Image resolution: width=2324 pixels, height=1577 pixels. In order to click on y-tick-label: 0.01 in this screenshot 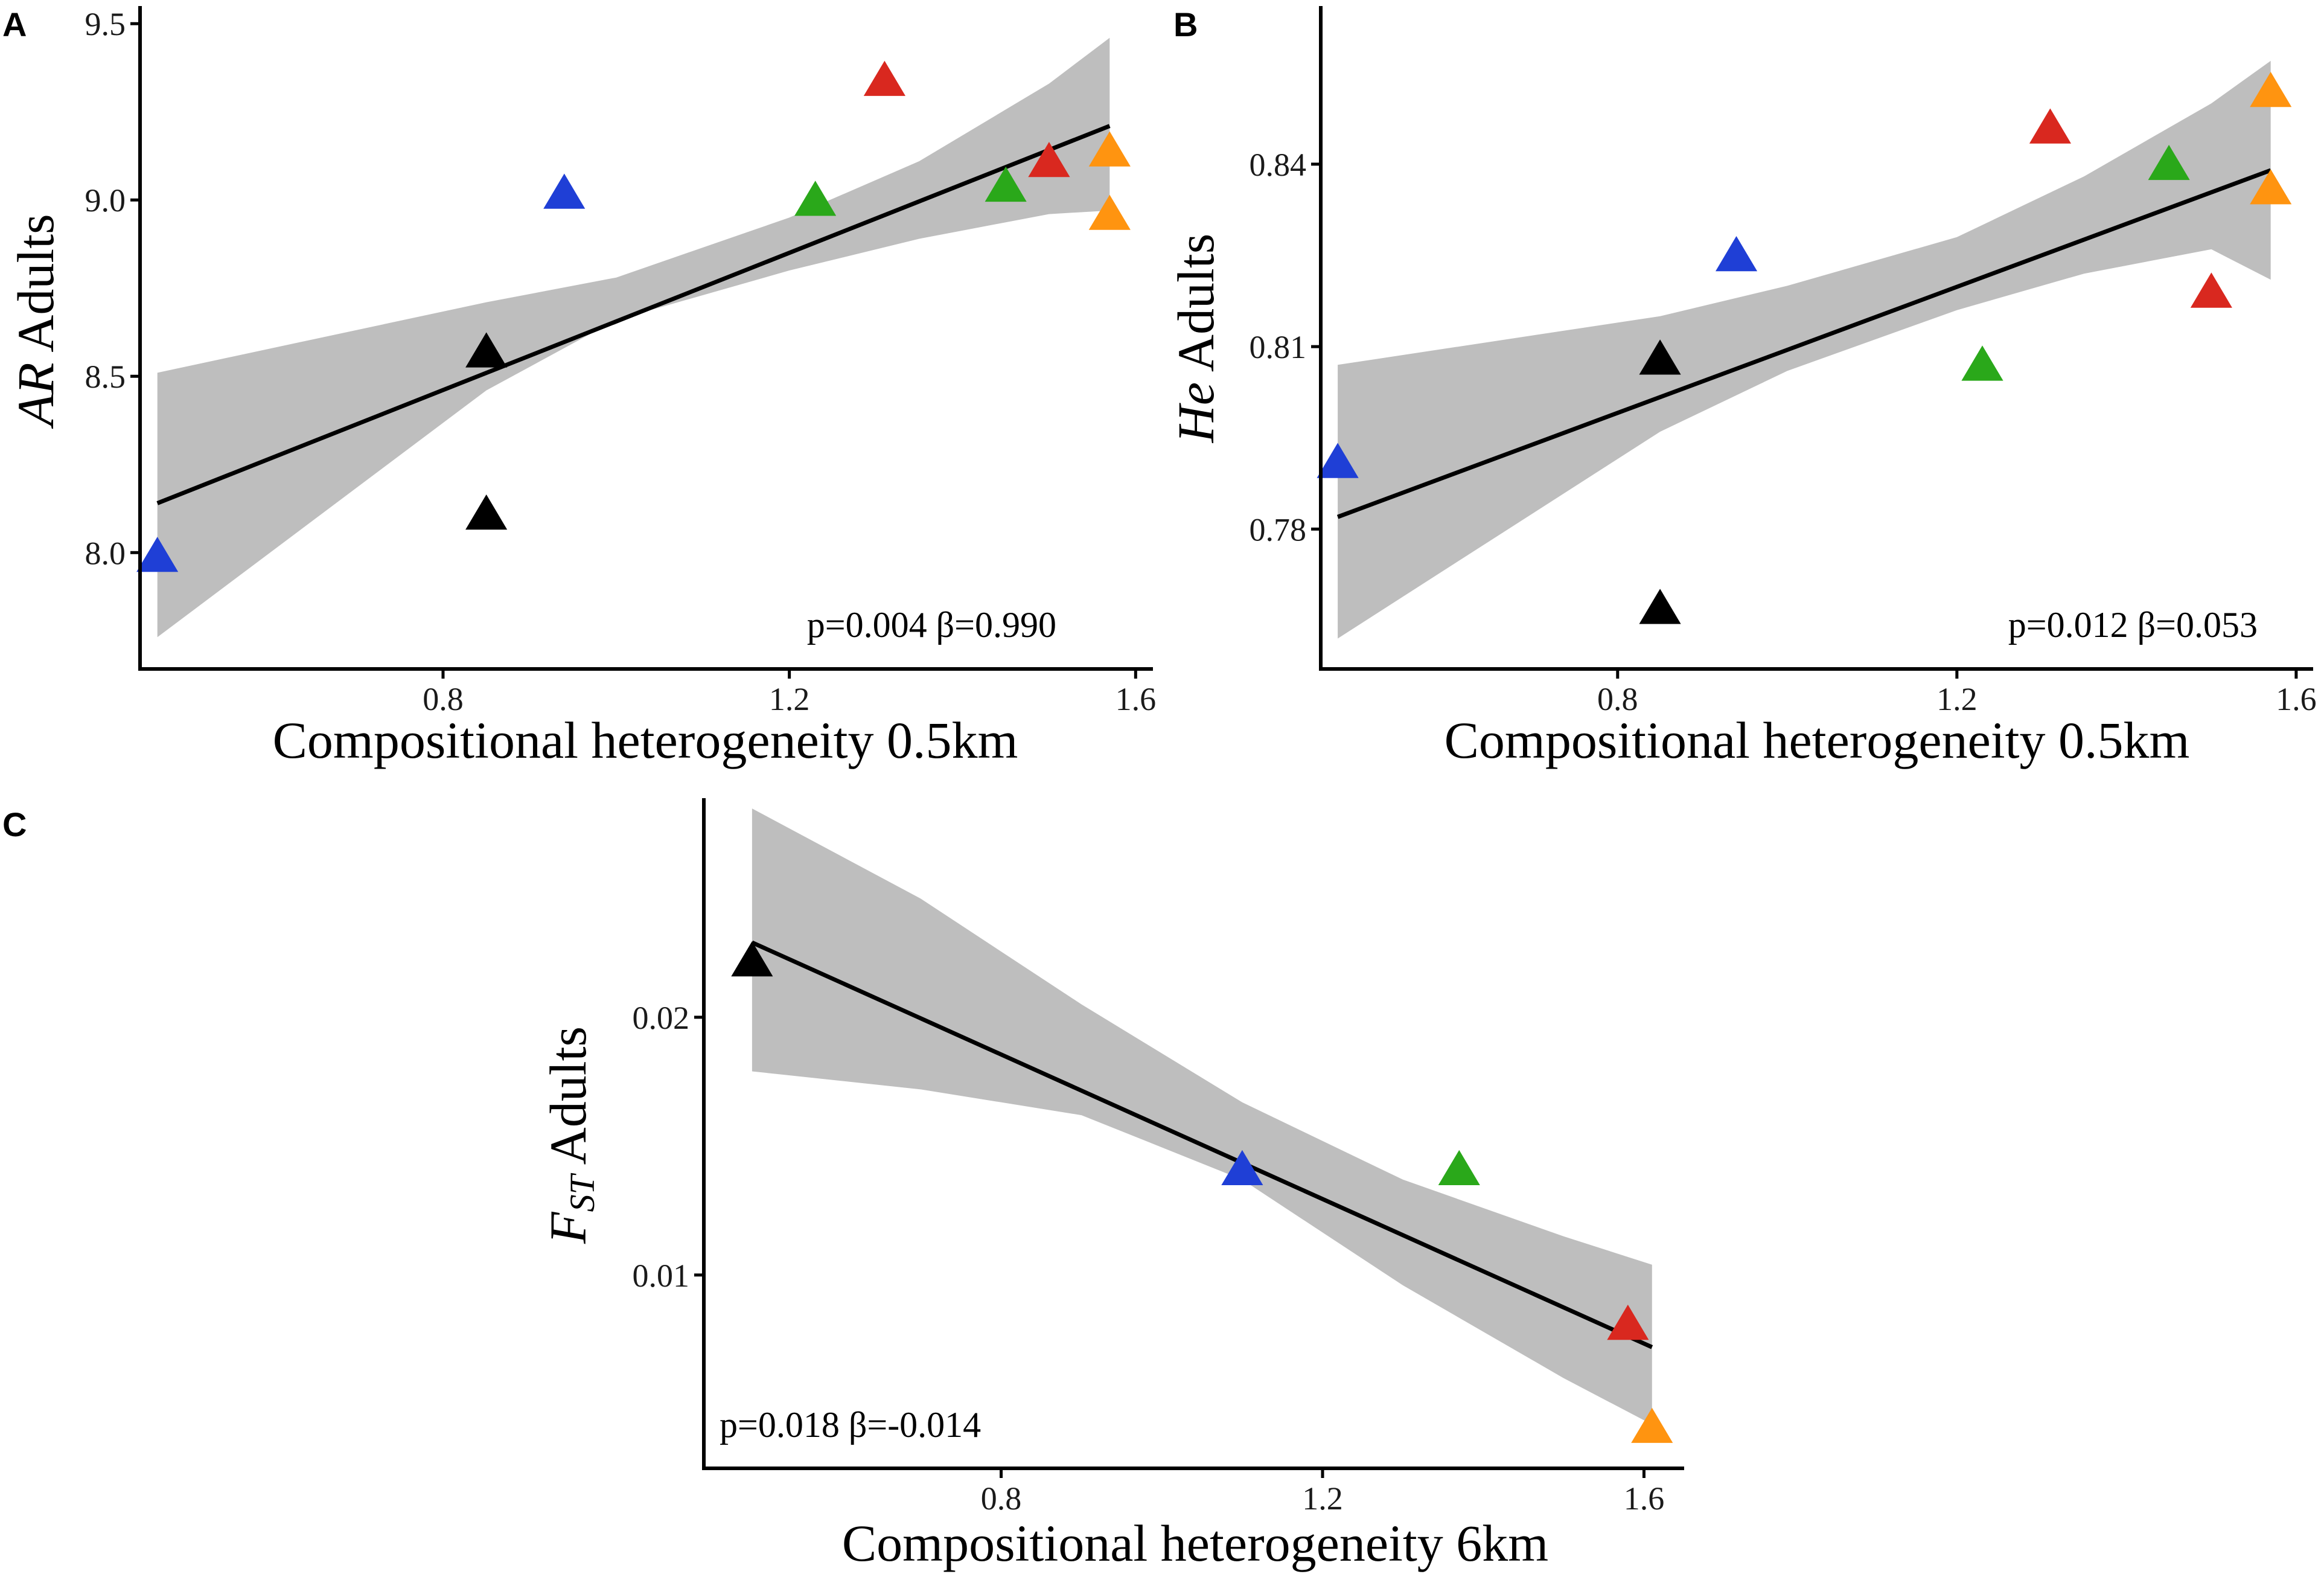, I will do `click(661, 1276)`.